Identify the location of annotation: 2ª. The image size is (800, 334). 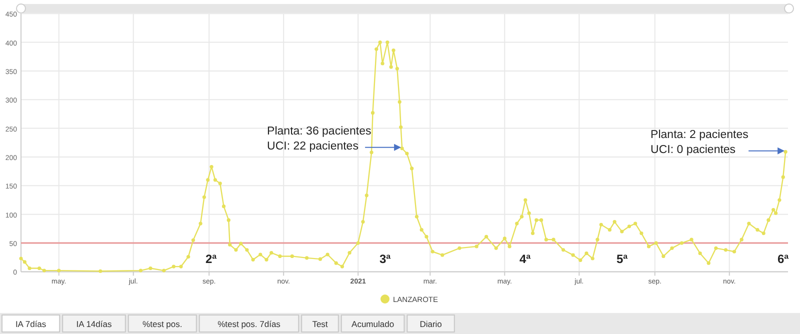
(211, 259).